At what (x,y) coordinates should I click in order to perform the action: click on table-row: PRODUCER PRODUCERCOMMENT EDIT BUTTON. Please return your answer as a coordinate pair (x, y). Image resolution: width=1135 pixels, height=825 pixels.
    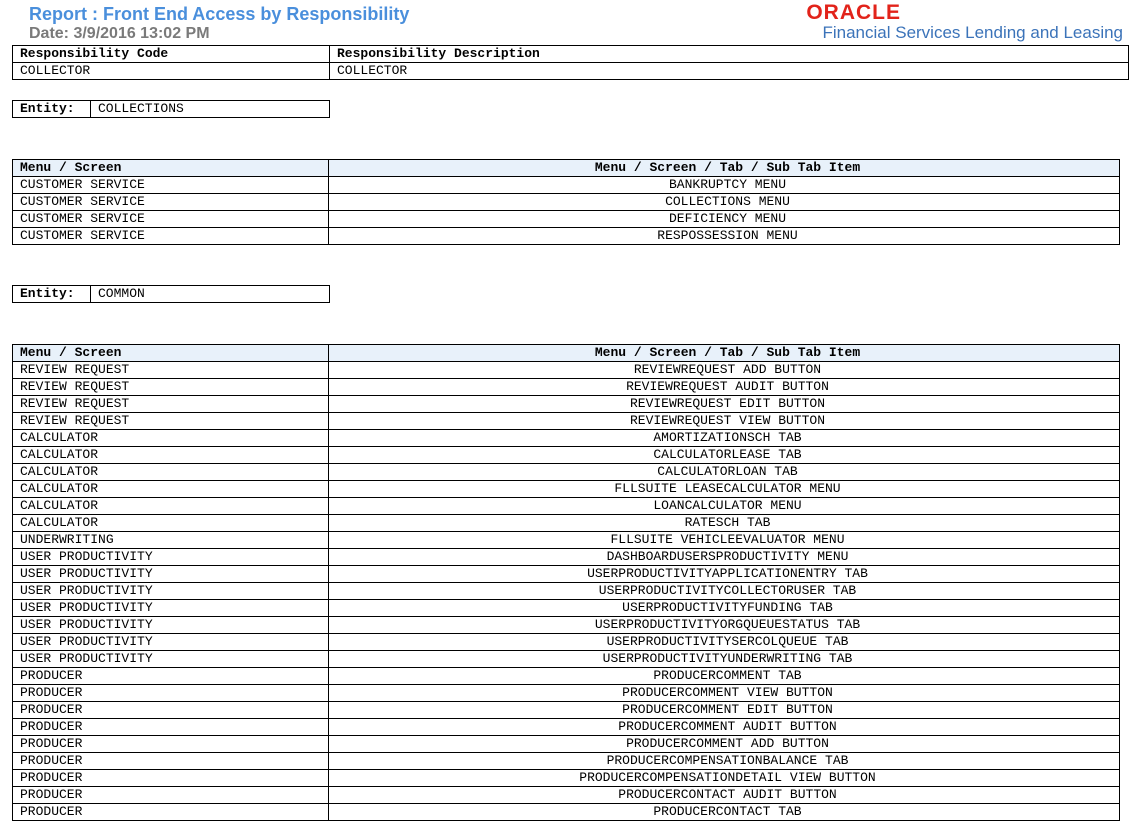
    Looking at the image, I should click on (566, 710).